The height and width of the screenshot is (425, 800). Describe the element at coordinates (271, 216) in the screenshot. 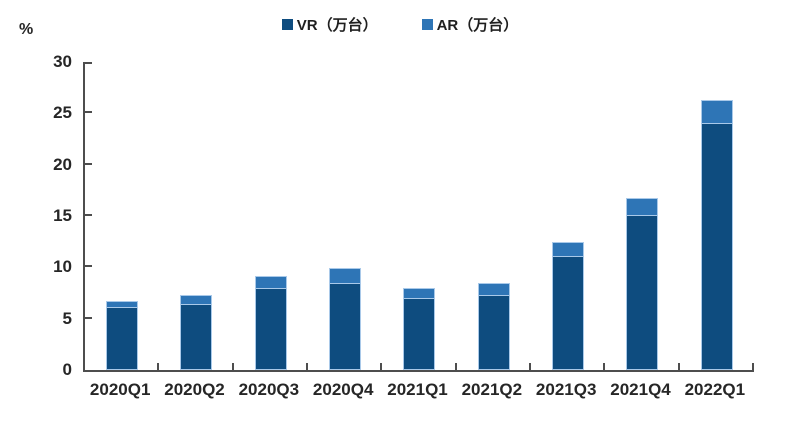

I see `bar-slot-2020Q3` at that location.